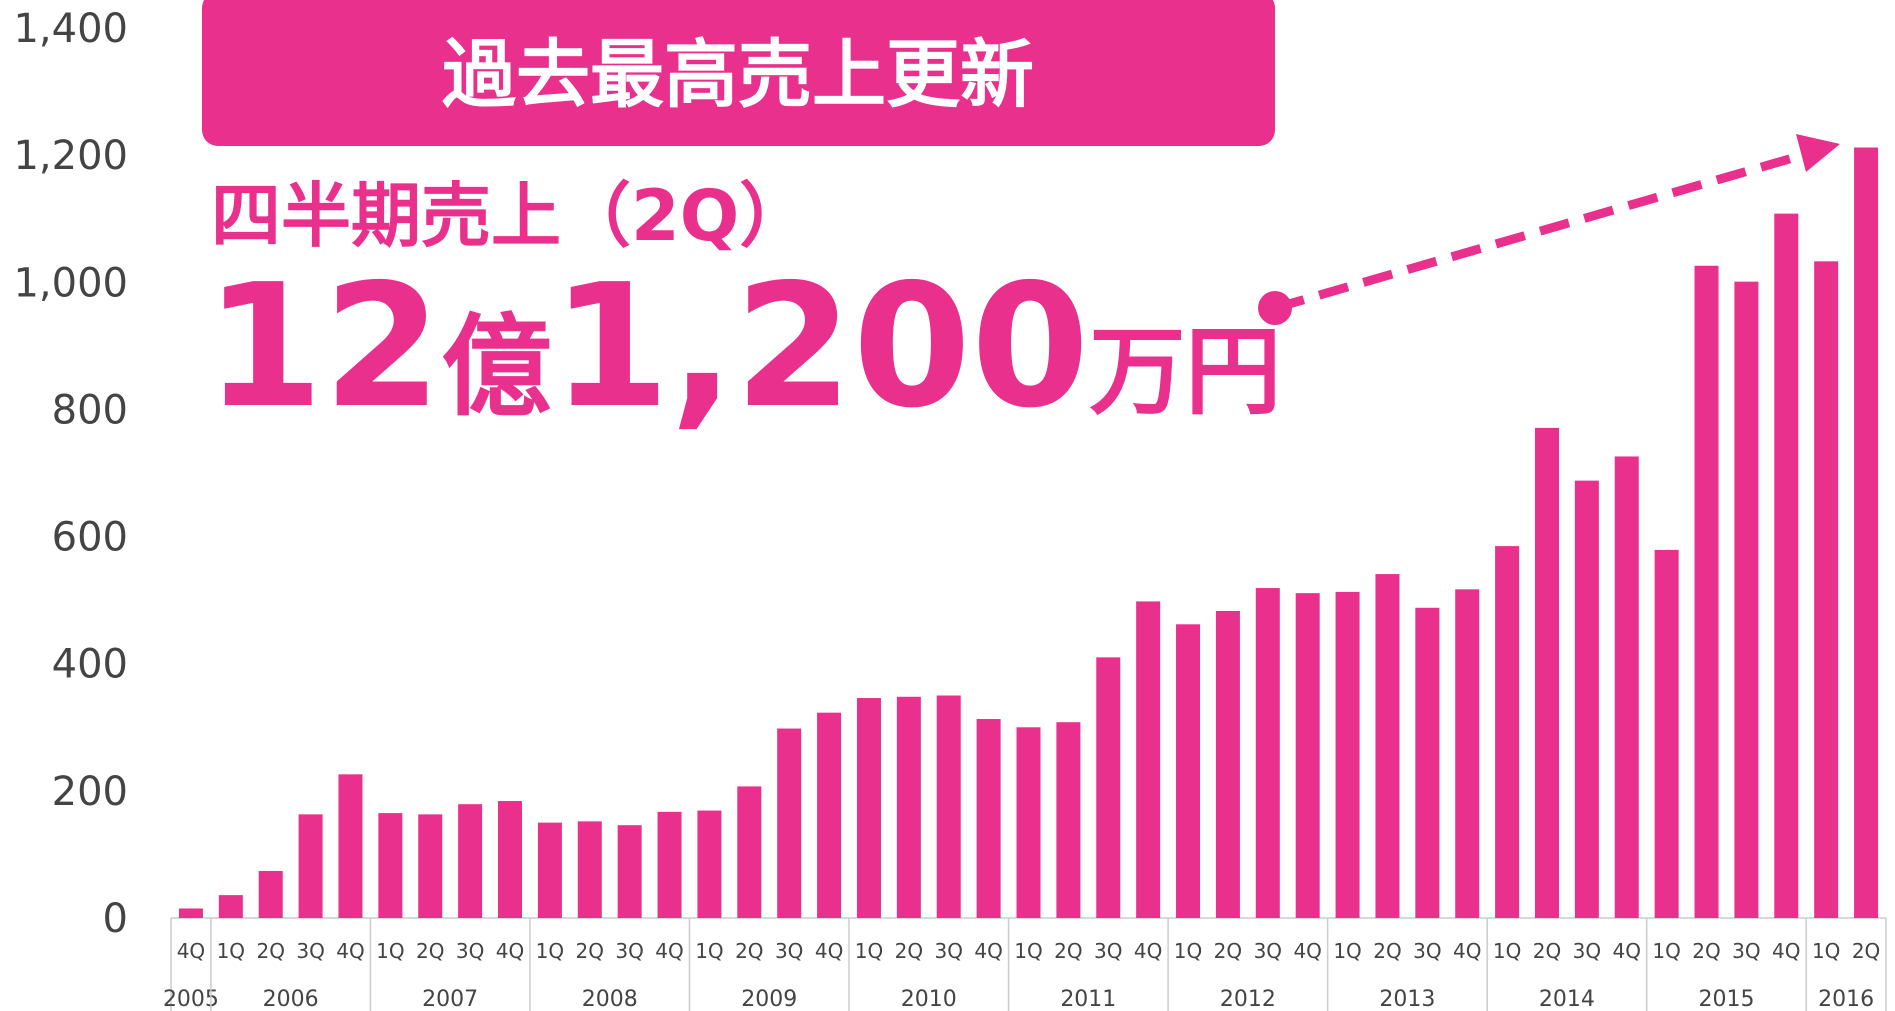 Image resolution: width=1895 pixels, height=1011 pixels. I want to click on year-label: 2016, so click(1846, 999).